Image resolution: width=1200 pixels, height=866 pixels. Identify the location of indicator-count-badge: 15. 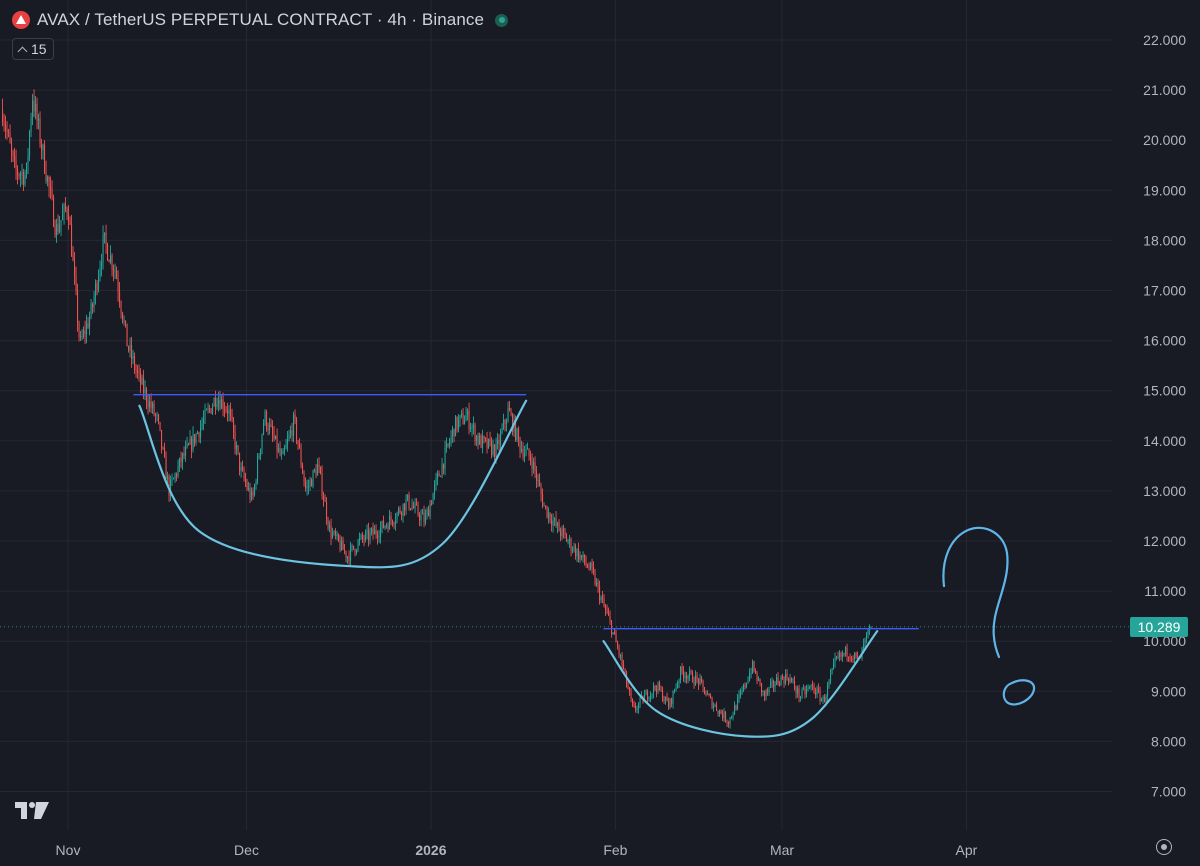
(33, 49).